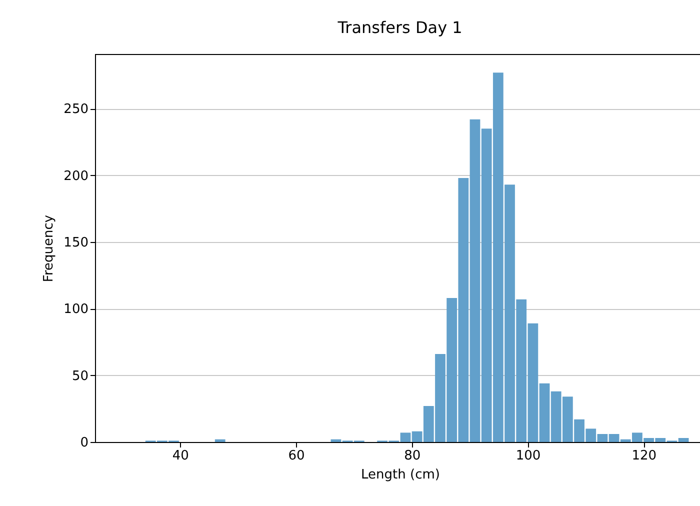 The width and height of the screenshot is (700, 506). What do you see at coordinates (180, 456) in the screenshot?
I see `x-tick-label: 40` at bounding box center [180, 456].